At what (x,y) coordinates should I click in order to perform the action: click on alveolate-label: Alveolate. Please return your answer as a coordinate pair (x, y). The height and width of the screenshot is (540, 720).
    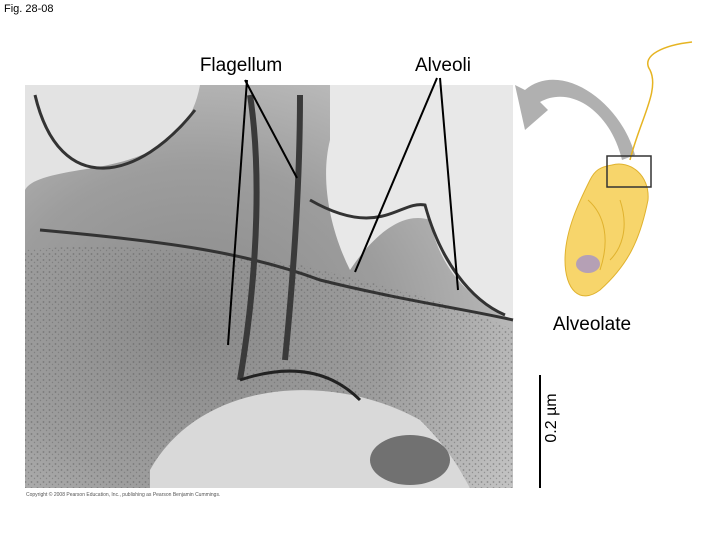
    Looking at the image, I should click on (592, 324).